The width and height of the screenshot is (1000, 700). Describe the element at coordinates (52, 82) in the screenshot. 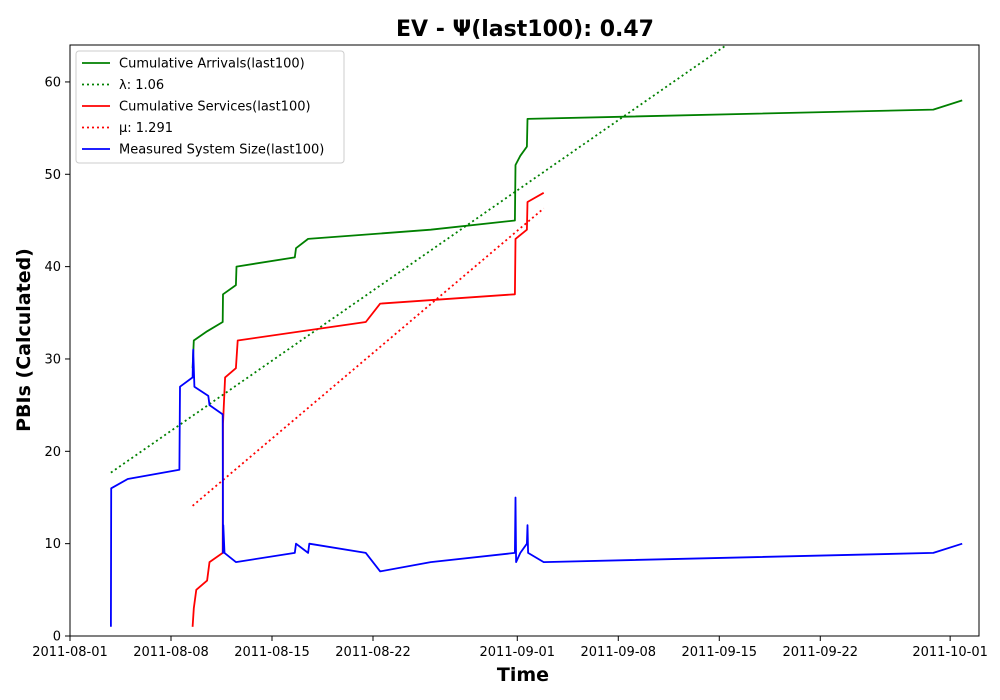

I see `y-tick-label: 60` at that location.